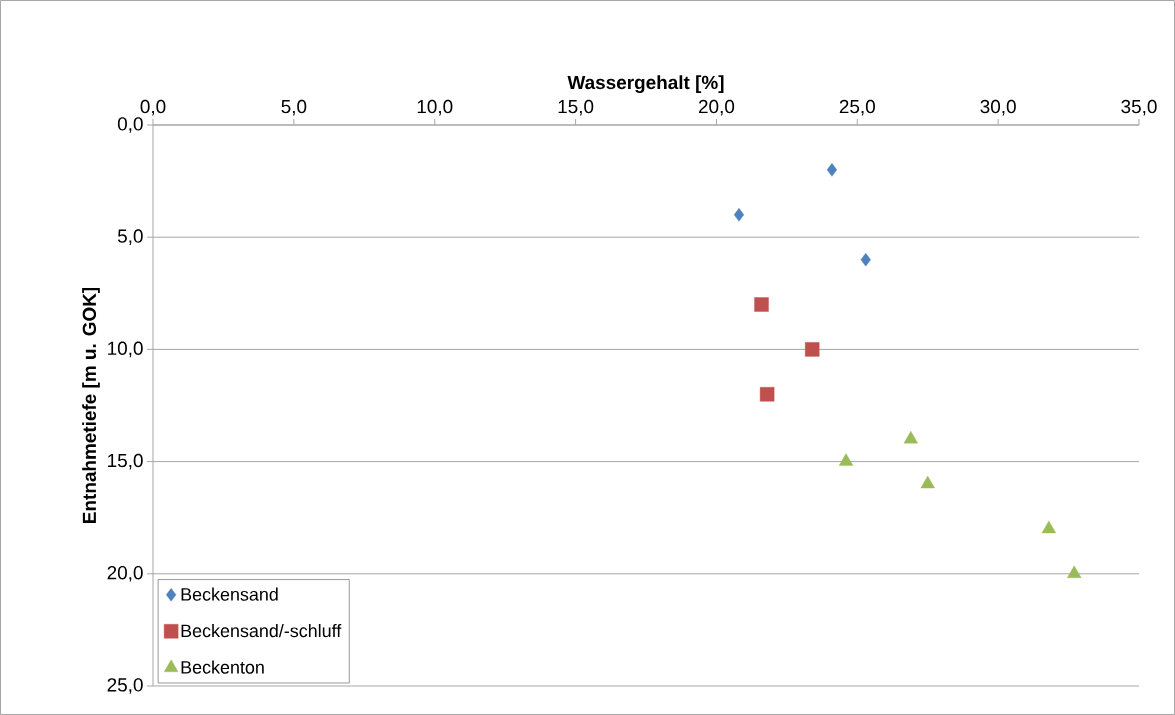  Describe the element at coordinates (229, 594) in the screenshot. I see `legend-label: Beckensand` at that location.